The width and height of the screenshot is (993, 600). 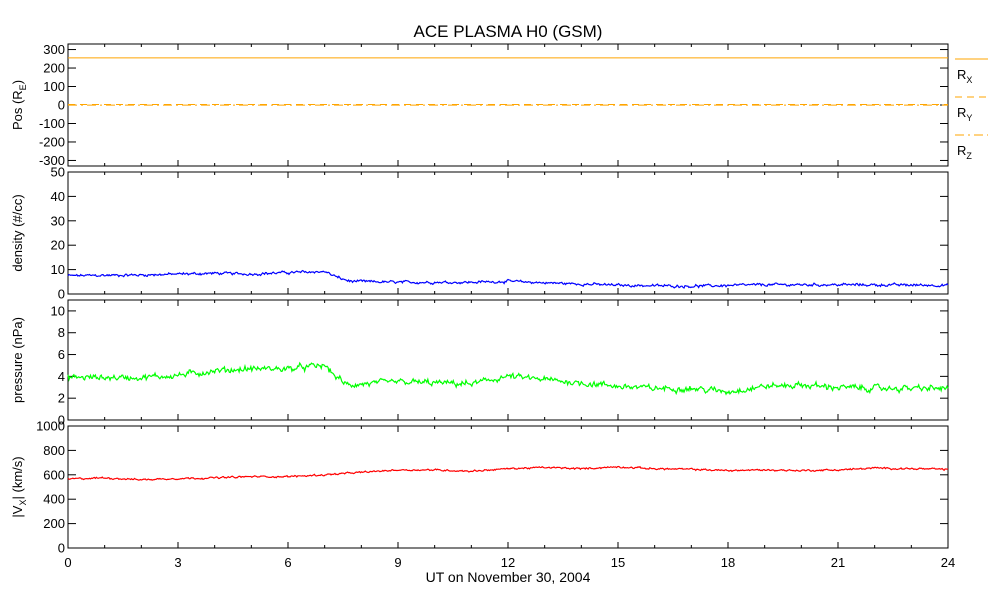 I want to click on y-axis-label: density (#/cc), so click(x=17, y=232).